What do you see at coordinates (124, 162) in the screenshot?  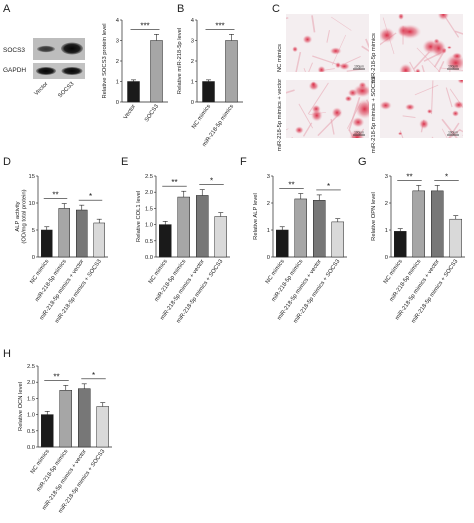 I see `panel-label-e: E` at bounding box center [124, 162].